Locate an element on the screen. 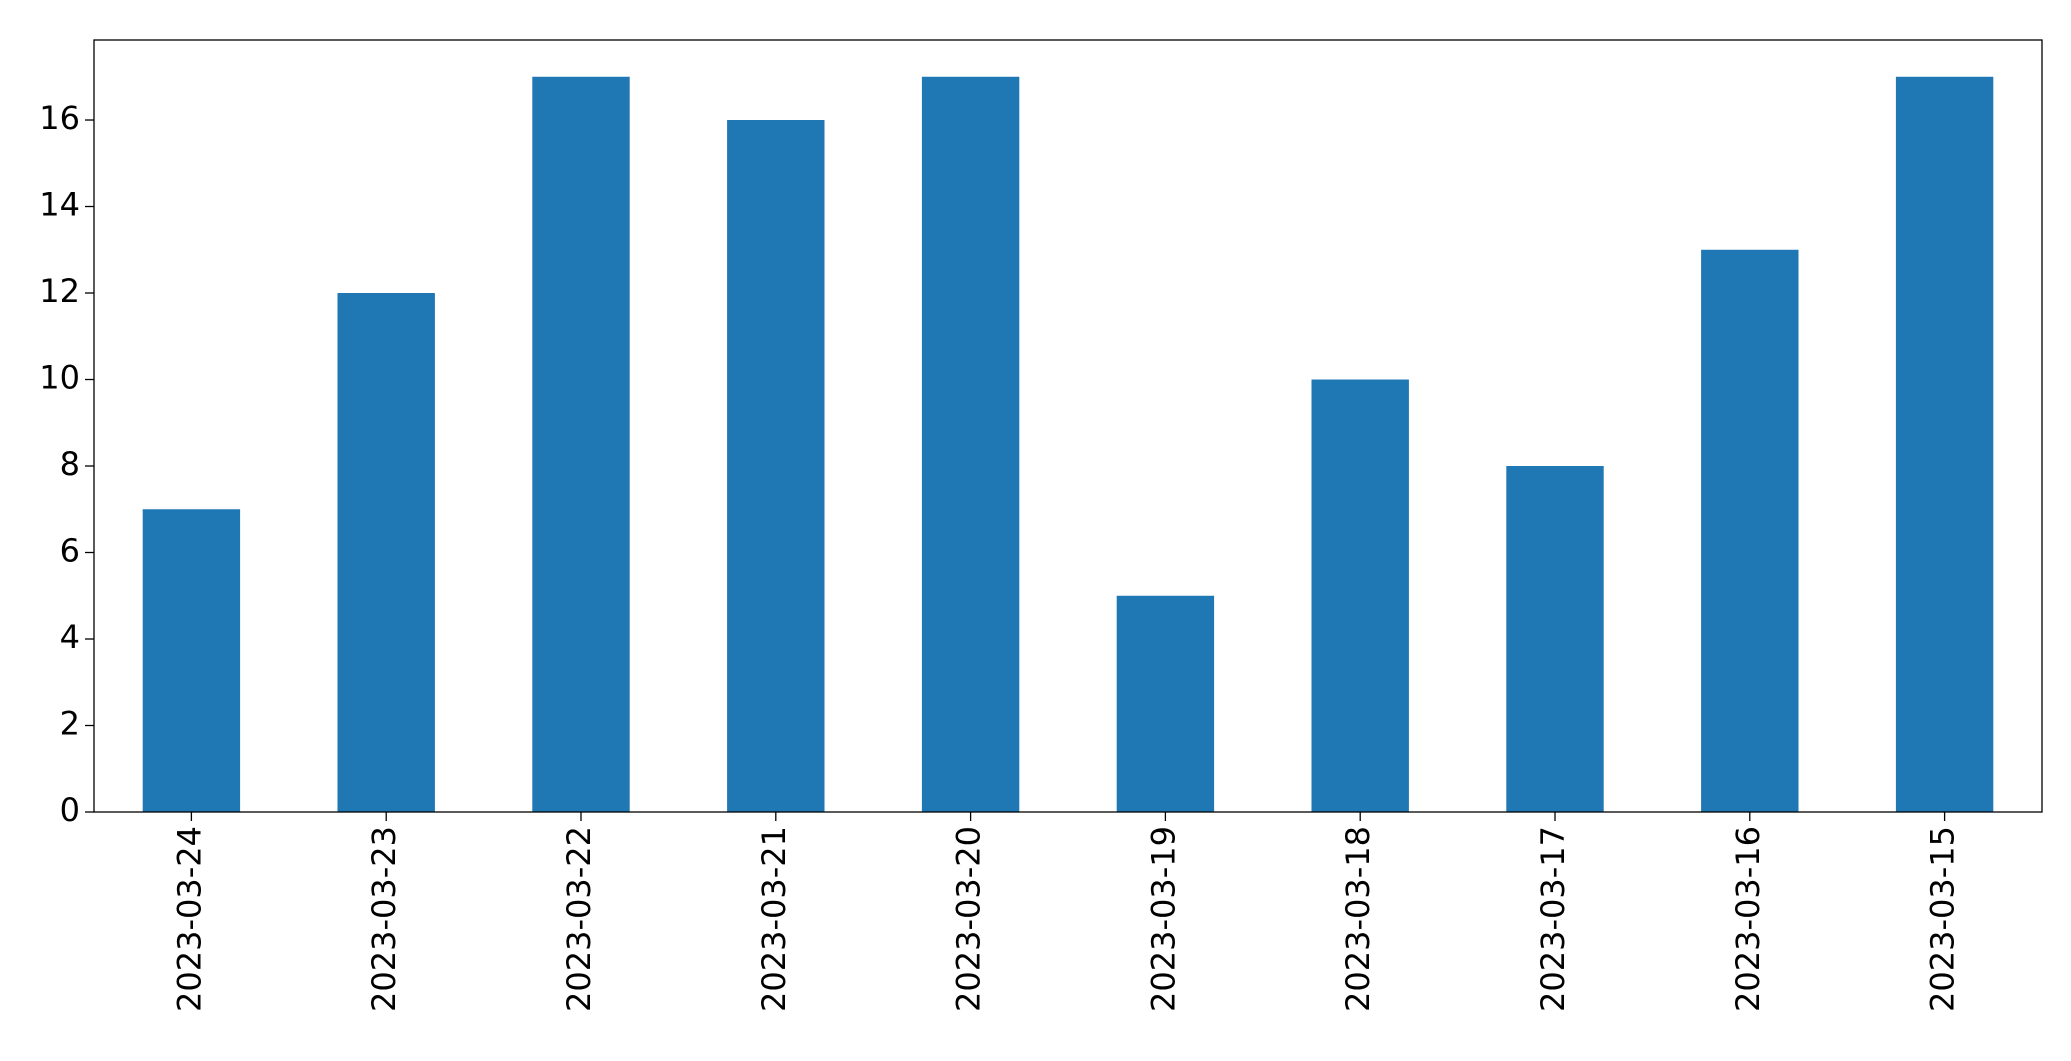 This screenshot has height=1061, width=2071. y-tick-label: 6 is located at coordinates (70, 551).